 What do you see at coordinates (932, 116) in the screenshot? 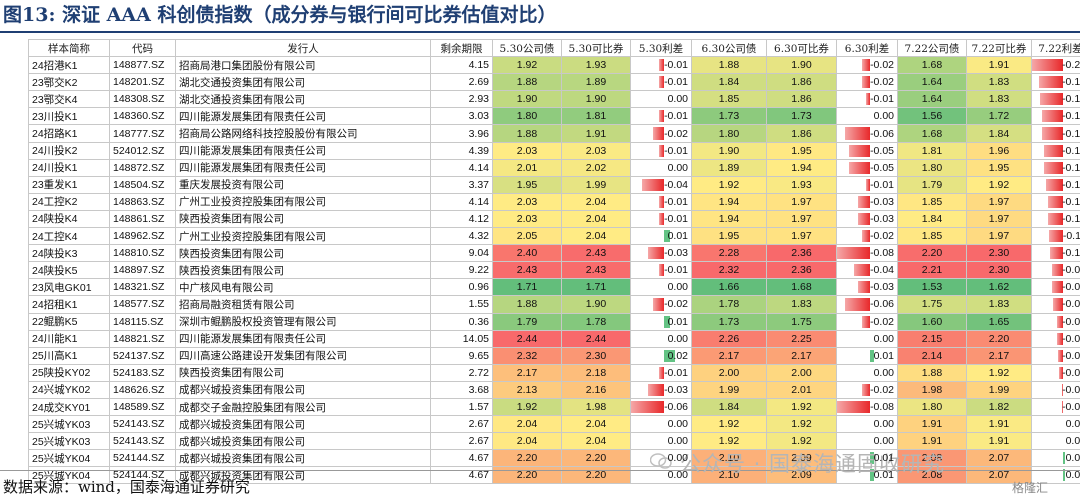
I see `table-cell: 1.56` at bounding box center [932, 116].